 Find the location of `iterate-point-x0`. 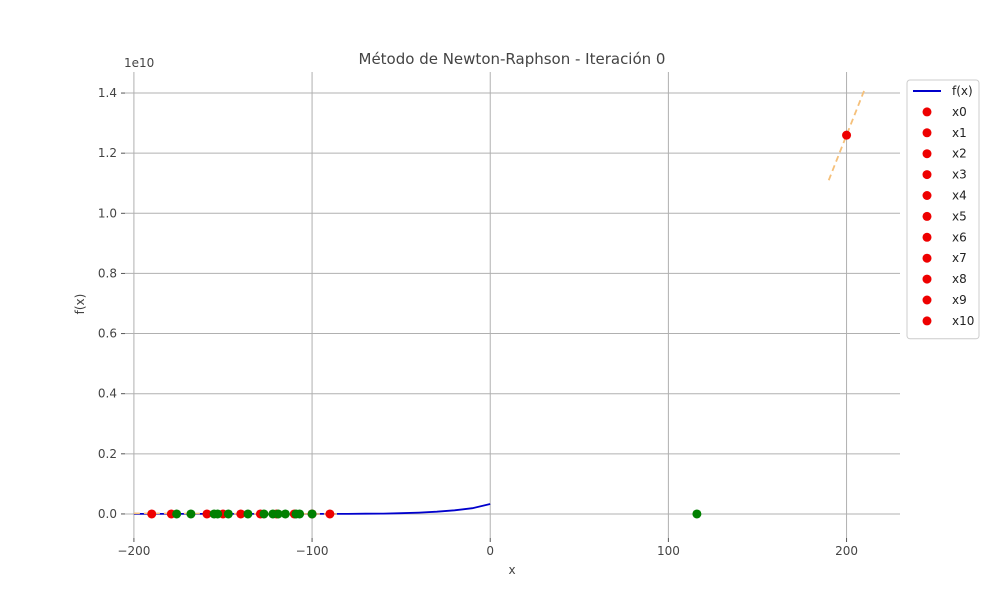

iterate-point-x0 is located at coordinates (847, 135).